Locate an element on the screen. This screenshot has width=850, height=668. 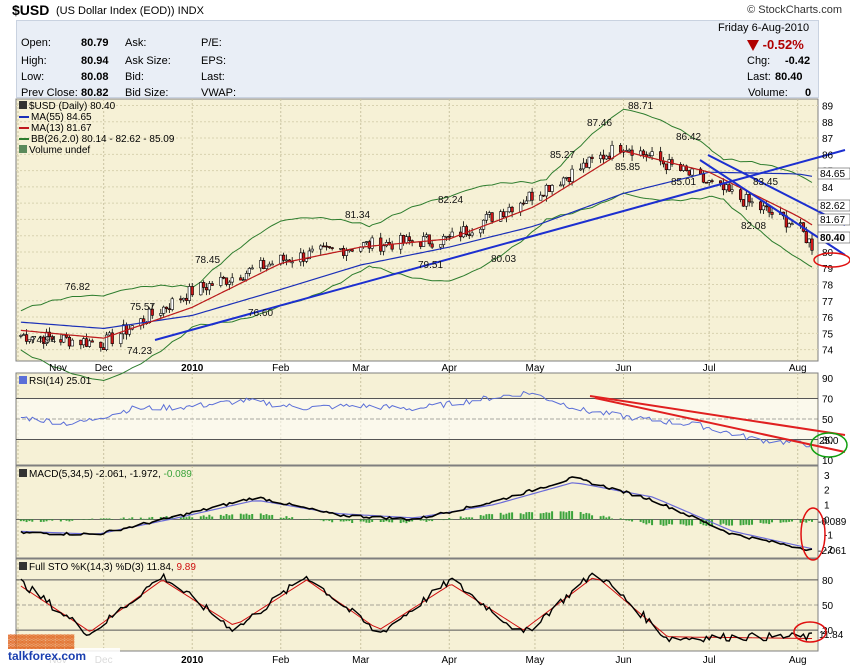
month-label-bottom: 2010 is located at coordinates (192, 660).